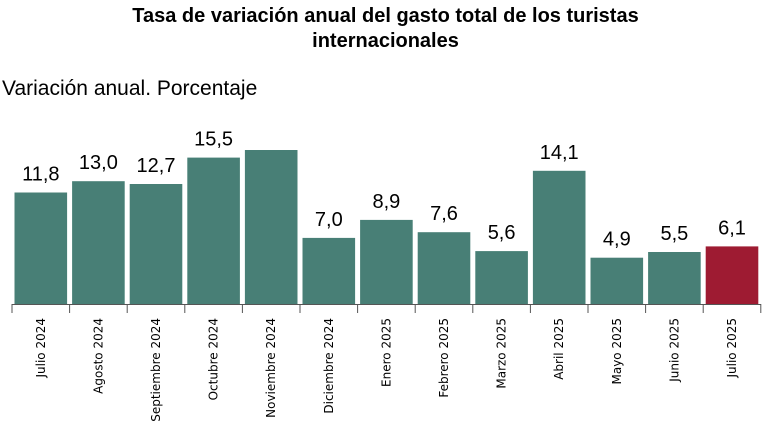 This screenshot has width=771, height=438. Describe the element at coordinates (502, 353) in the screenshot. I see `tick-label-9: Marzo 2025` at that location.